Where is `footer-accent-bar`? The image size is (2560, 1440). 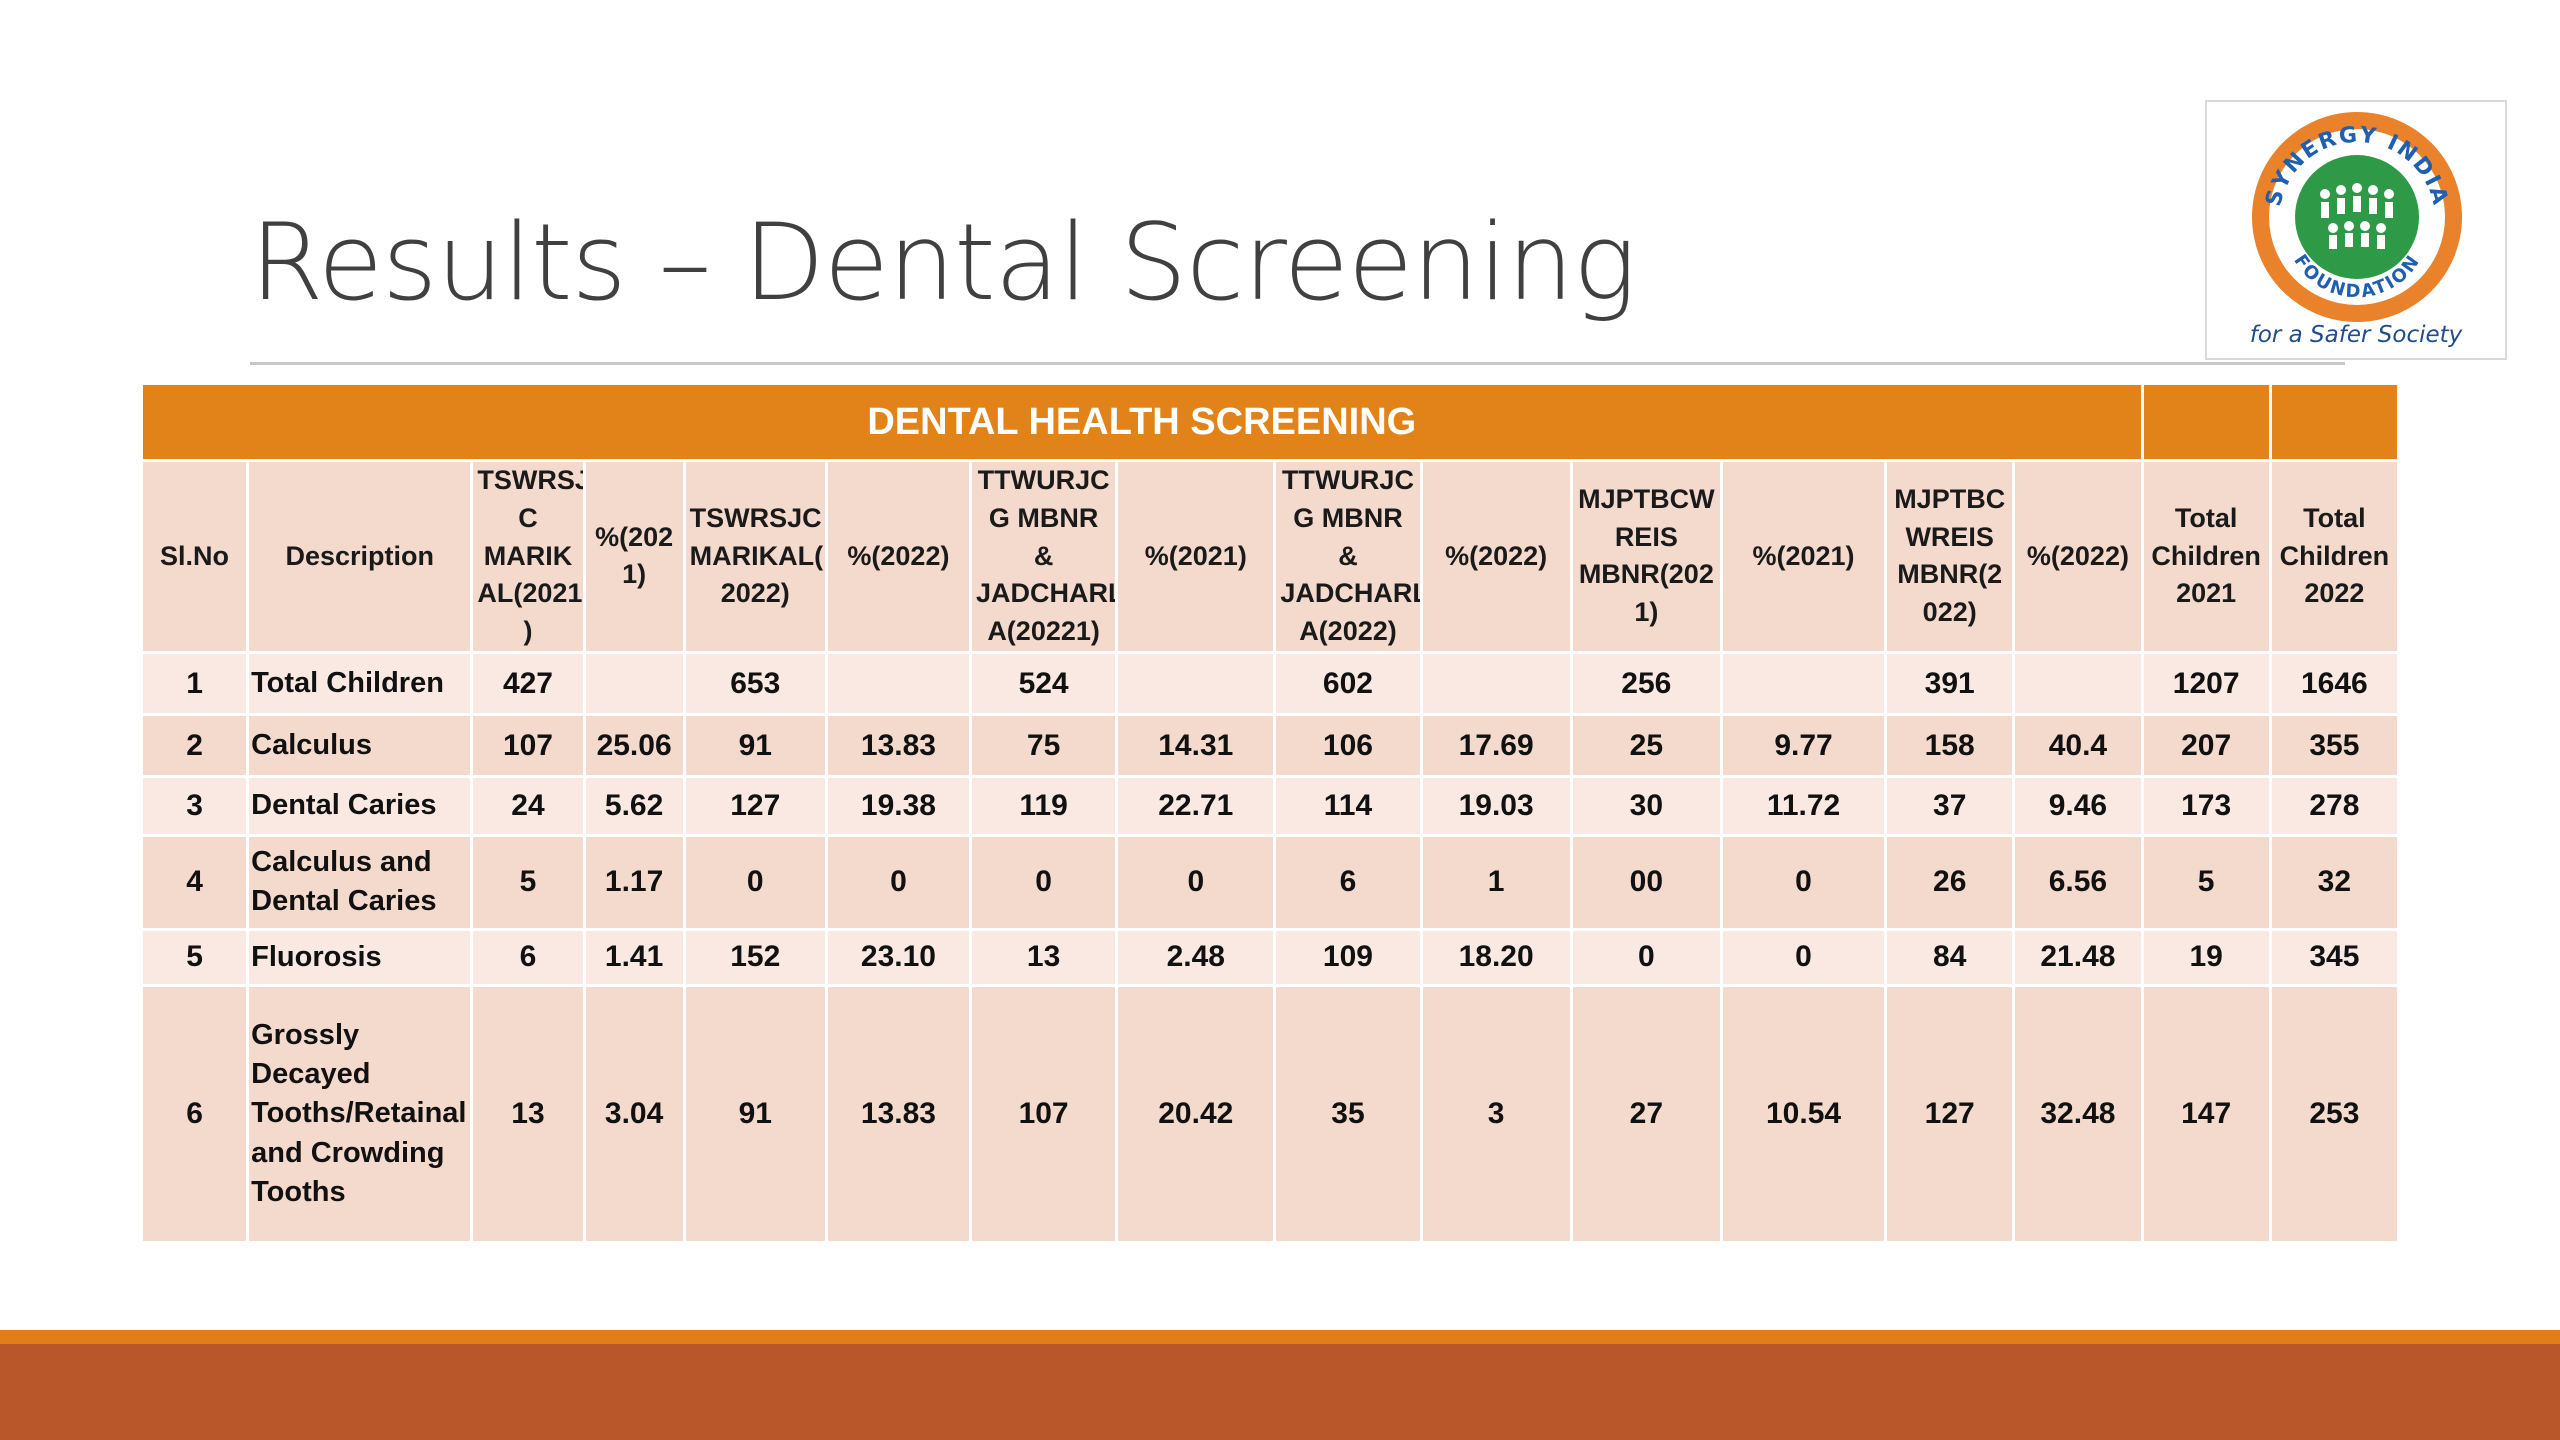 footer-accent-bar is located at coordinates (1280, 1337).